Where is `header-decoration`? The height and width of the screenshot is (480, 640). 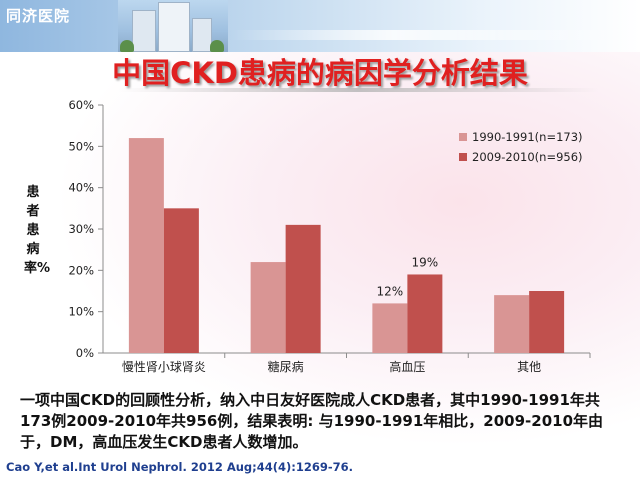
header-decoration is located at coordinates (435, 35).